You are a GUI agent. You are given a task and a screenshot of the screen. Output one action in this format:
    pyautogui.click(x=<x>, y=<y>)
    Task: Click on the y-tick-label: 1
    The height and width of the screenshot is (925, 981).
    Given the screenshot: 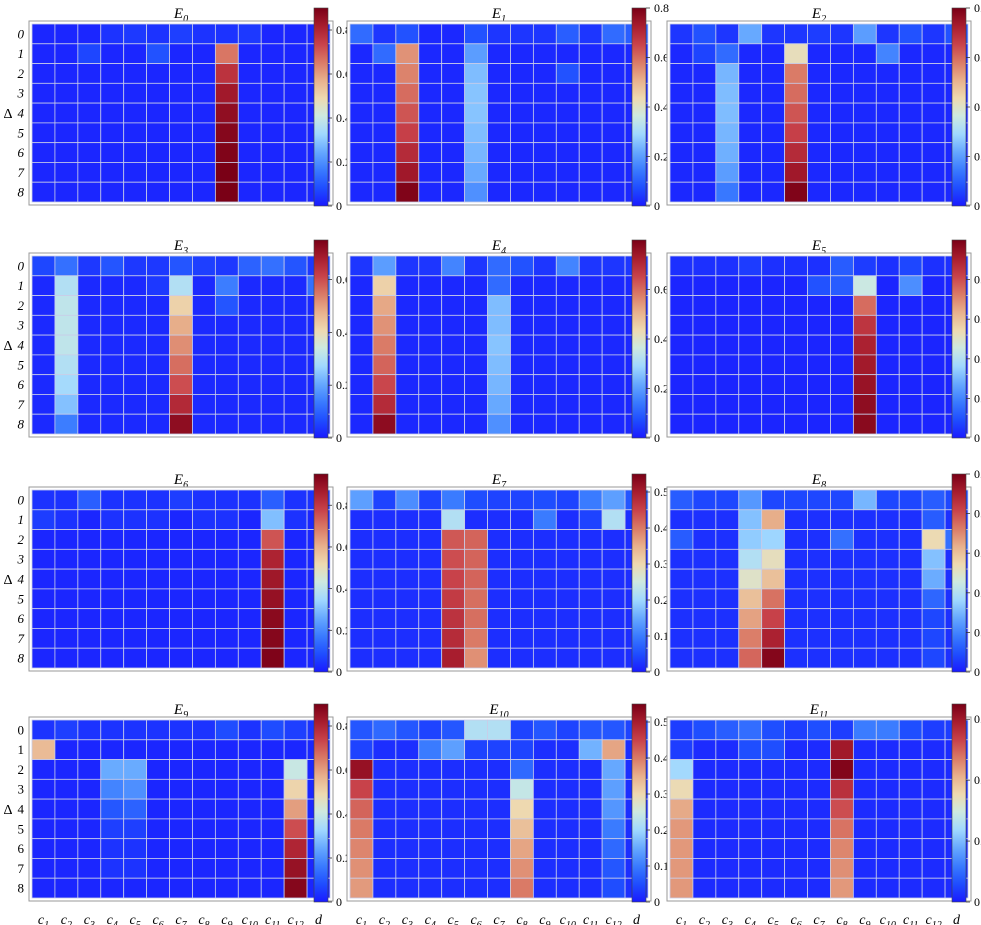 What is the action you would take?
    pyautogui.click(x=21, y=749)
    